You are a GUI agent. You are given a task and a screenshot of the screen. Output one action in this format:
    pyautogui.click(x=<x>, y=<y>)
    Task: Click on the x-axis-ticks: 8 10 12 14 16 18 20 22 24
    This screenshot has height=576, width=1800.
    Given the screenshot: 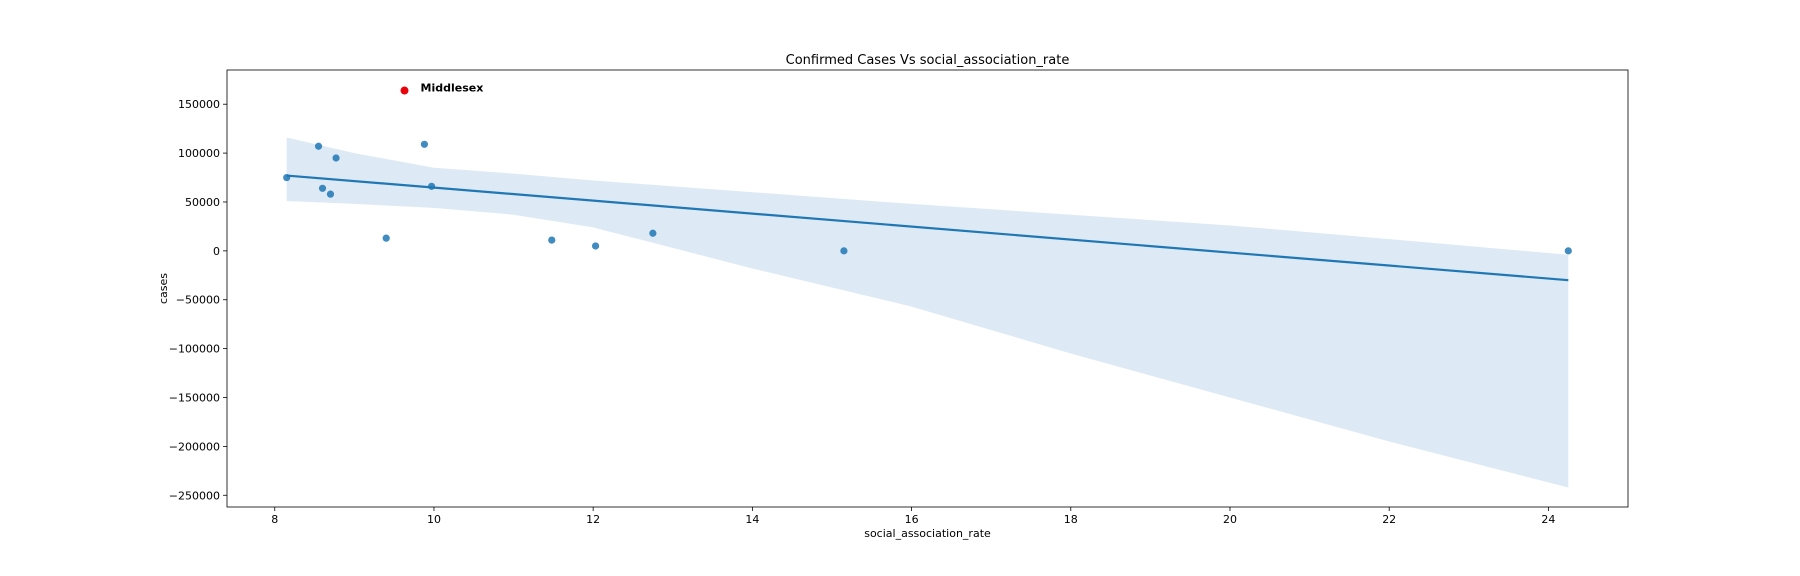 What is the action you would take?
    pyautogui.click(x=913, y=516)
    